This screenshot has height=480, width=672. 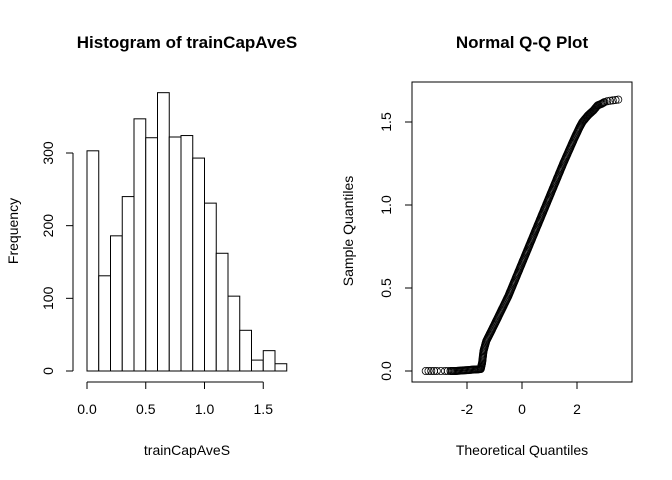 I want to click on qq-y-tick-label: 0.0, so click(x=386, y=371).